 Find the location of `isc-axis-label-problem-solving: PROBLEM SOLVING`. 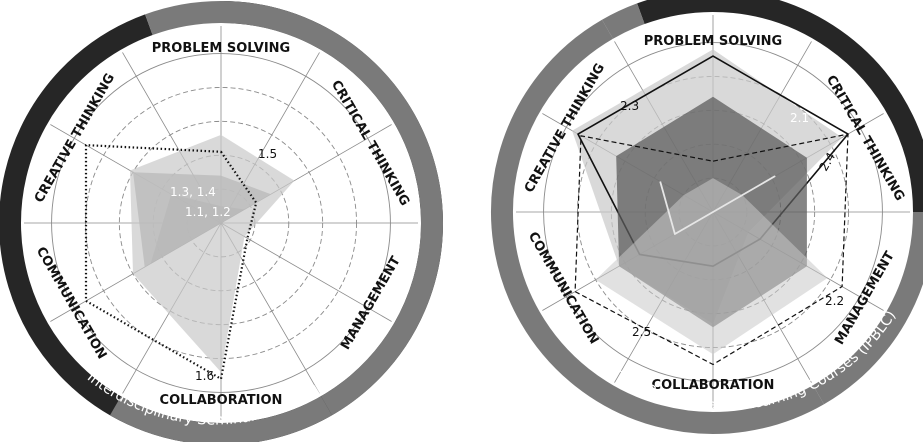

isc-axis-label-problem-solving: PROBLEM SOLVING is located at coordinates (221, 48).